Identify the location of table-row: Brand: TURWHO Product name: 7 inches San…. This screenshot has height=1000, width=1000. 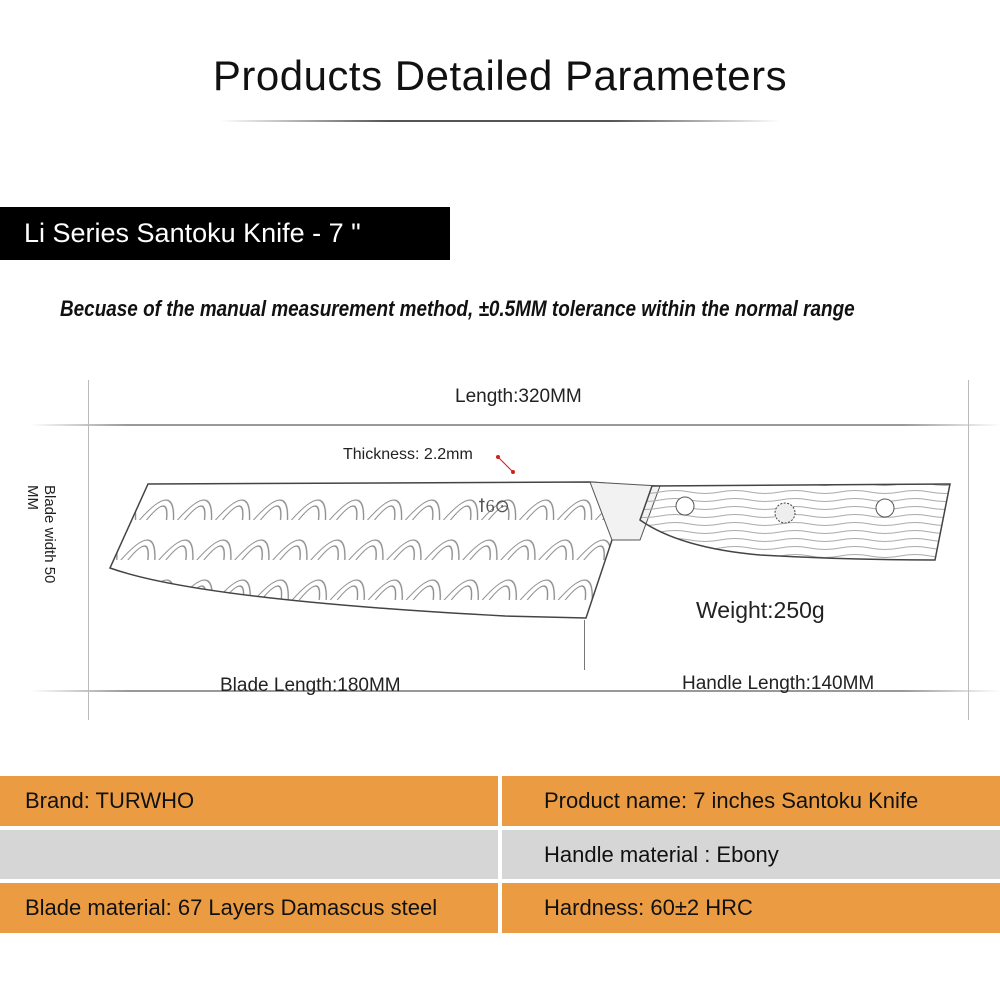
(500, 801).